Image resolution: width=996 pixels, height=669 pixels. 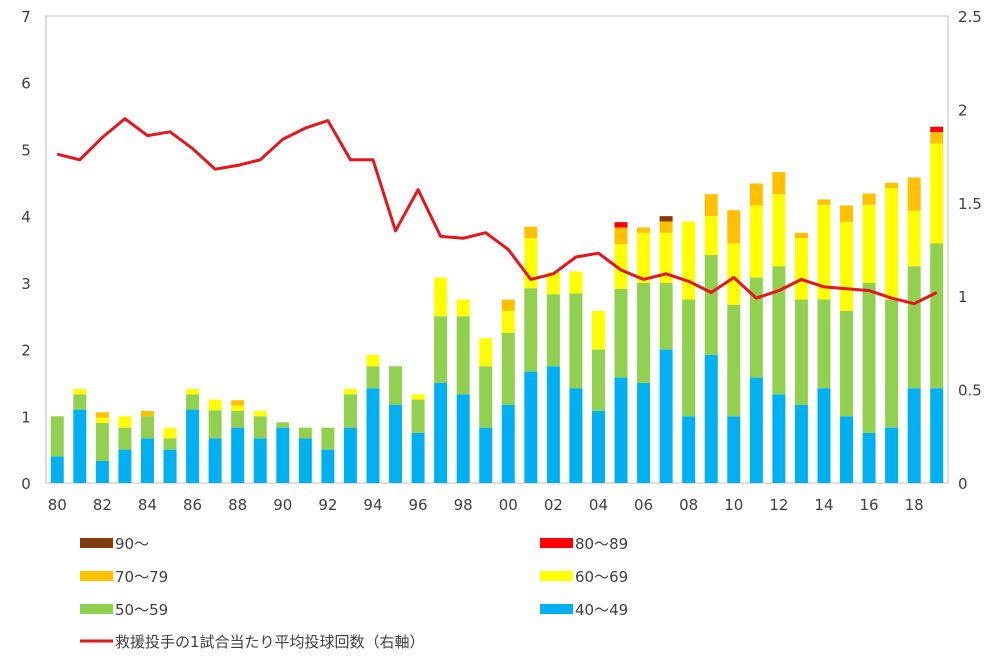 I want to click on bar-11-70〜79, so click(x=756, y=194).